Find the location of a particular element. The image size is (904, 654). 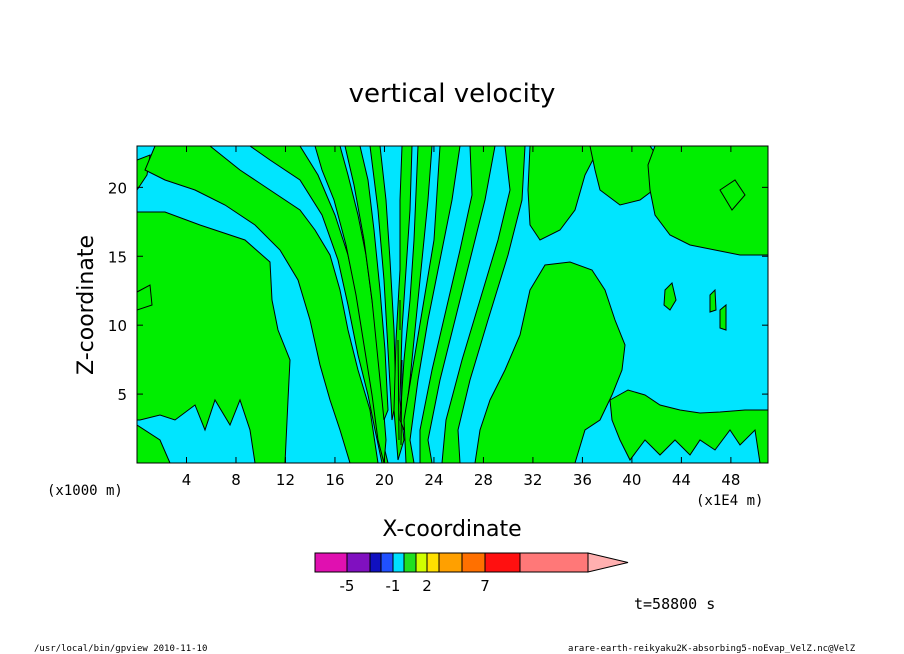

colorbar-tick-label: 2 is located at coordinates (427, 586).